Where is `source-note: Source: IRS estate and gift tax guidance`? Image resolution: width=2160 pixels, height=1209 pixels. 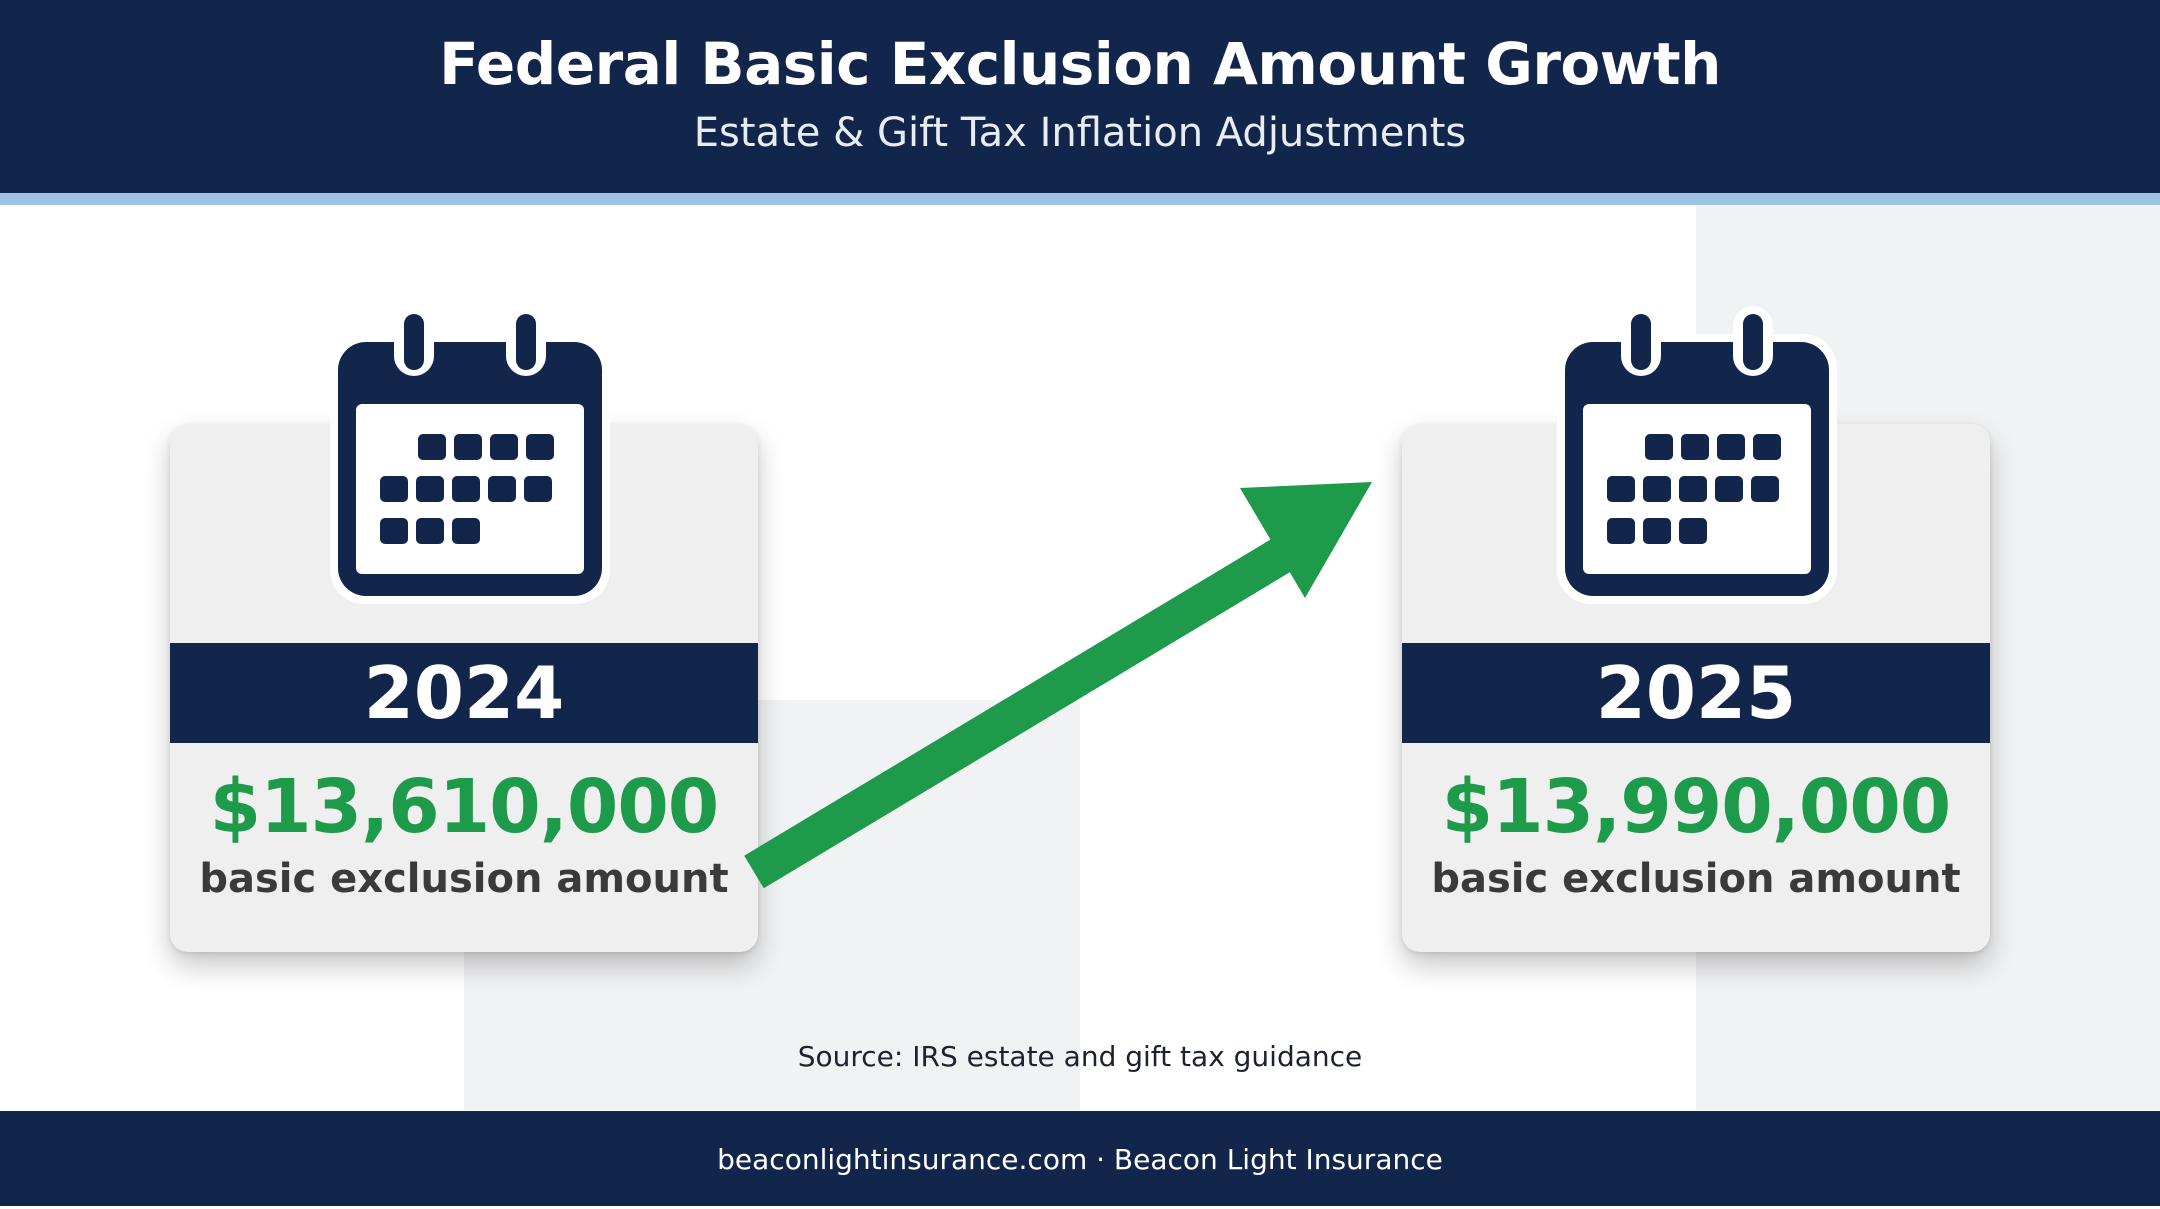
source-note: Source: IRS estate and gift tax guidance is located at coordinates (1080, 1056).